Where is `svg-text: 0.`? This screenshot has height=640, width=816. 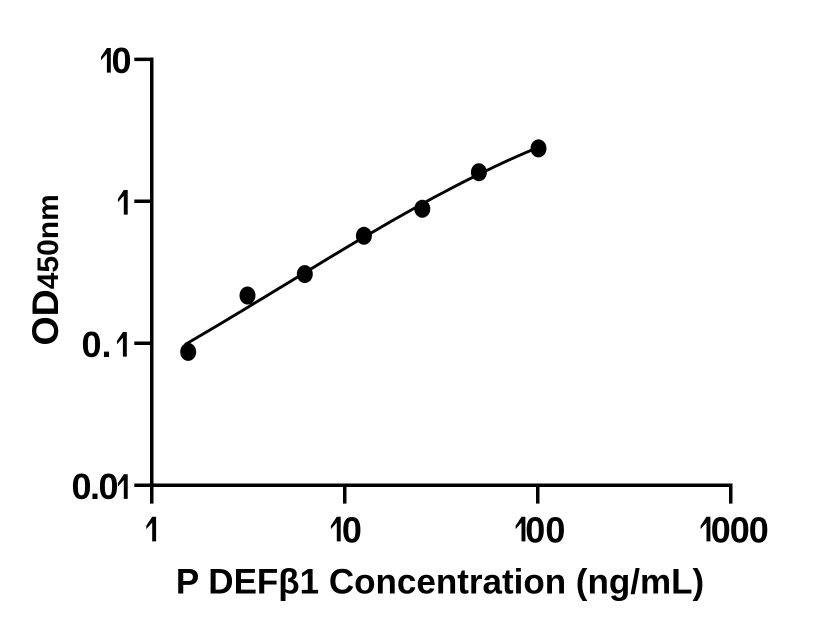
svg-text: 0. is located at coordinates (97, 344).